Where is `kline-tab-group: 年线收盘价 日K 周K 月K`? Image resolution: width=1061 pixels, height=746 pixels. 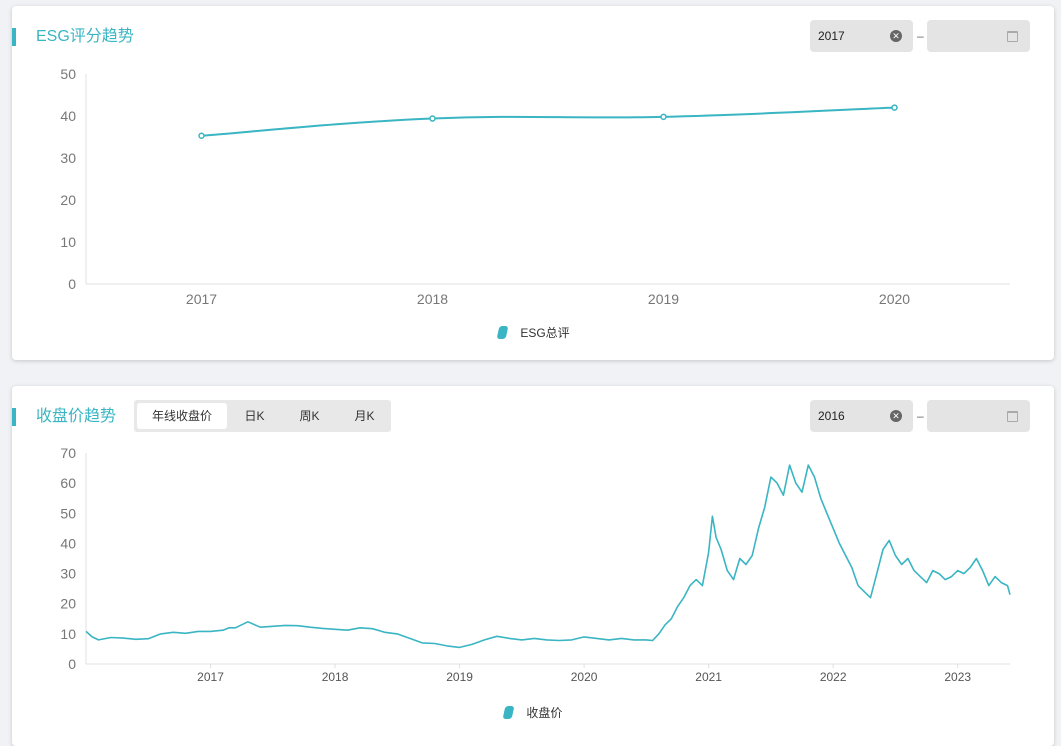 kline-tab-group: 年线收盘价 日K 周K 月K is located at coordinates (262, 416).